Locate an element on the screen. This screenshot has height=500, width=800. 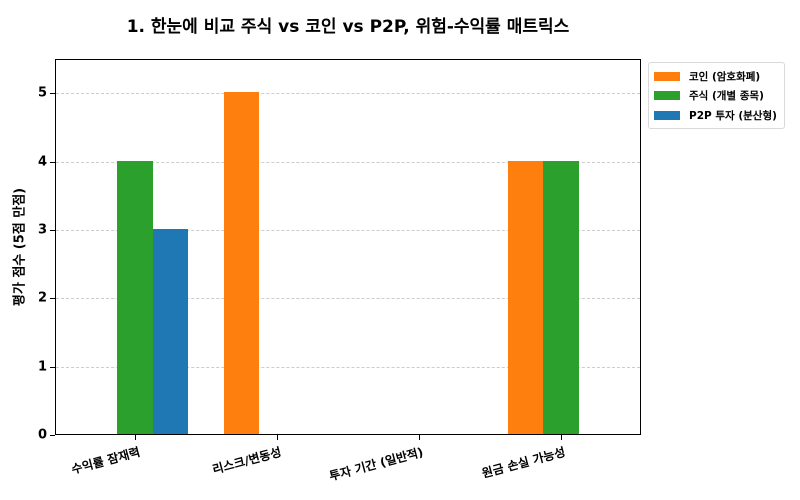
y-tick-label: 1 is located at coordinates (42, 367).